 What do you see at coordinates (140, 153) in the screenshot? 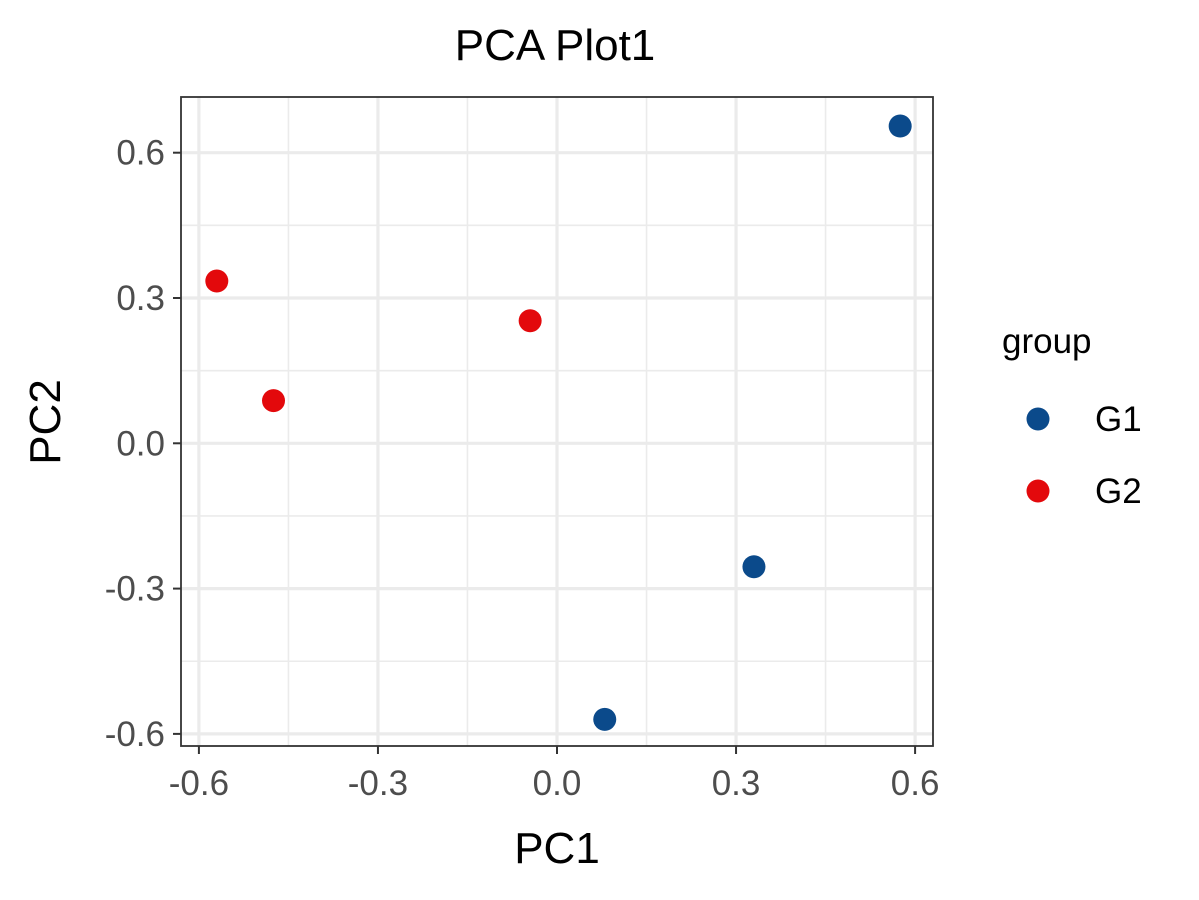
I see `y-tick-label: 0.6` at bounding box center [140, 153].